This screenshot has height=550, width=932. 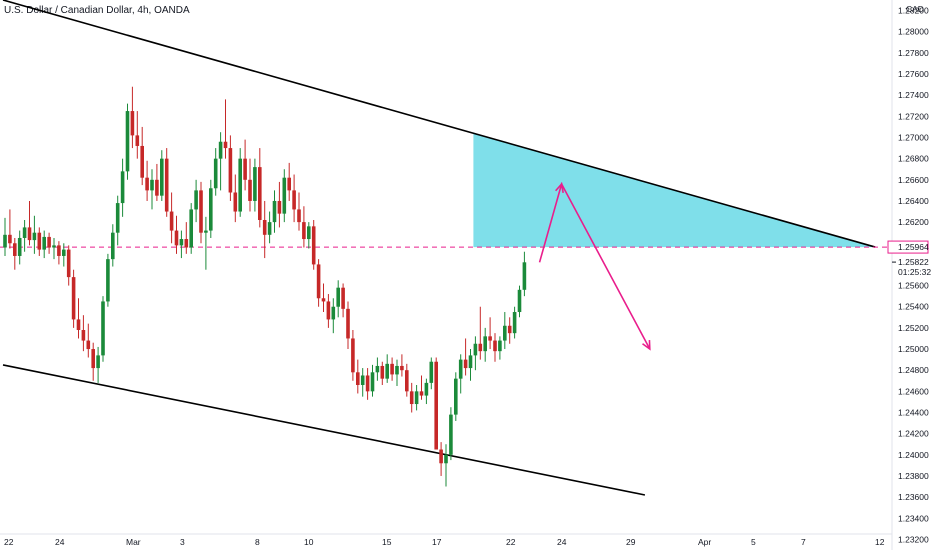 I want to click on time-tick-label: Mar, so click(x=133, y=542).